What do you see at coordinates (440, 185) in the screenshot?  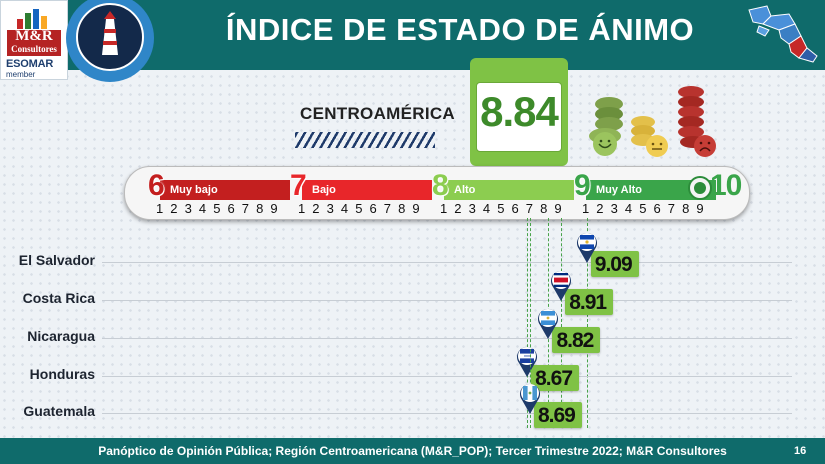 I see `scale-number-8: 8` at bounding box center [440, 185].